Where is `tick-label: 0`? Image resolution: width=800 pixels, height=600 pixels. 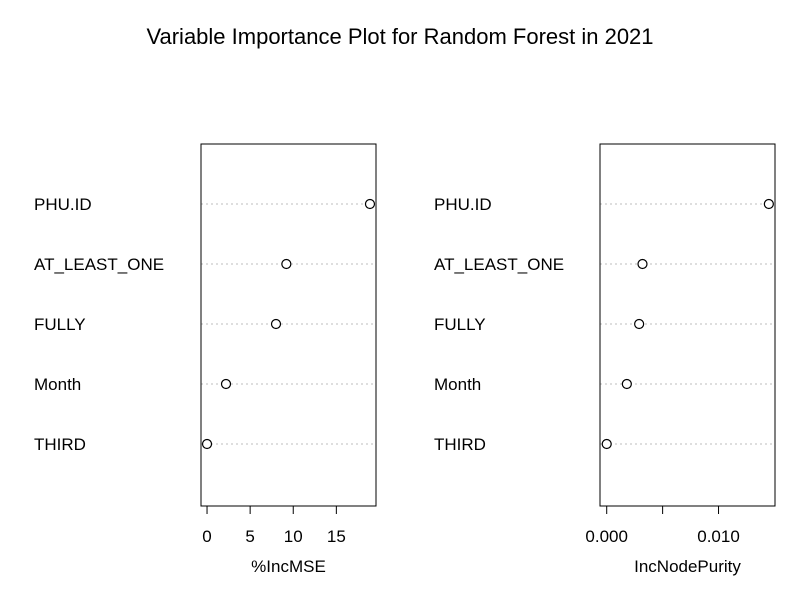 tick-label: 0 is located at coordinates (206, 536).